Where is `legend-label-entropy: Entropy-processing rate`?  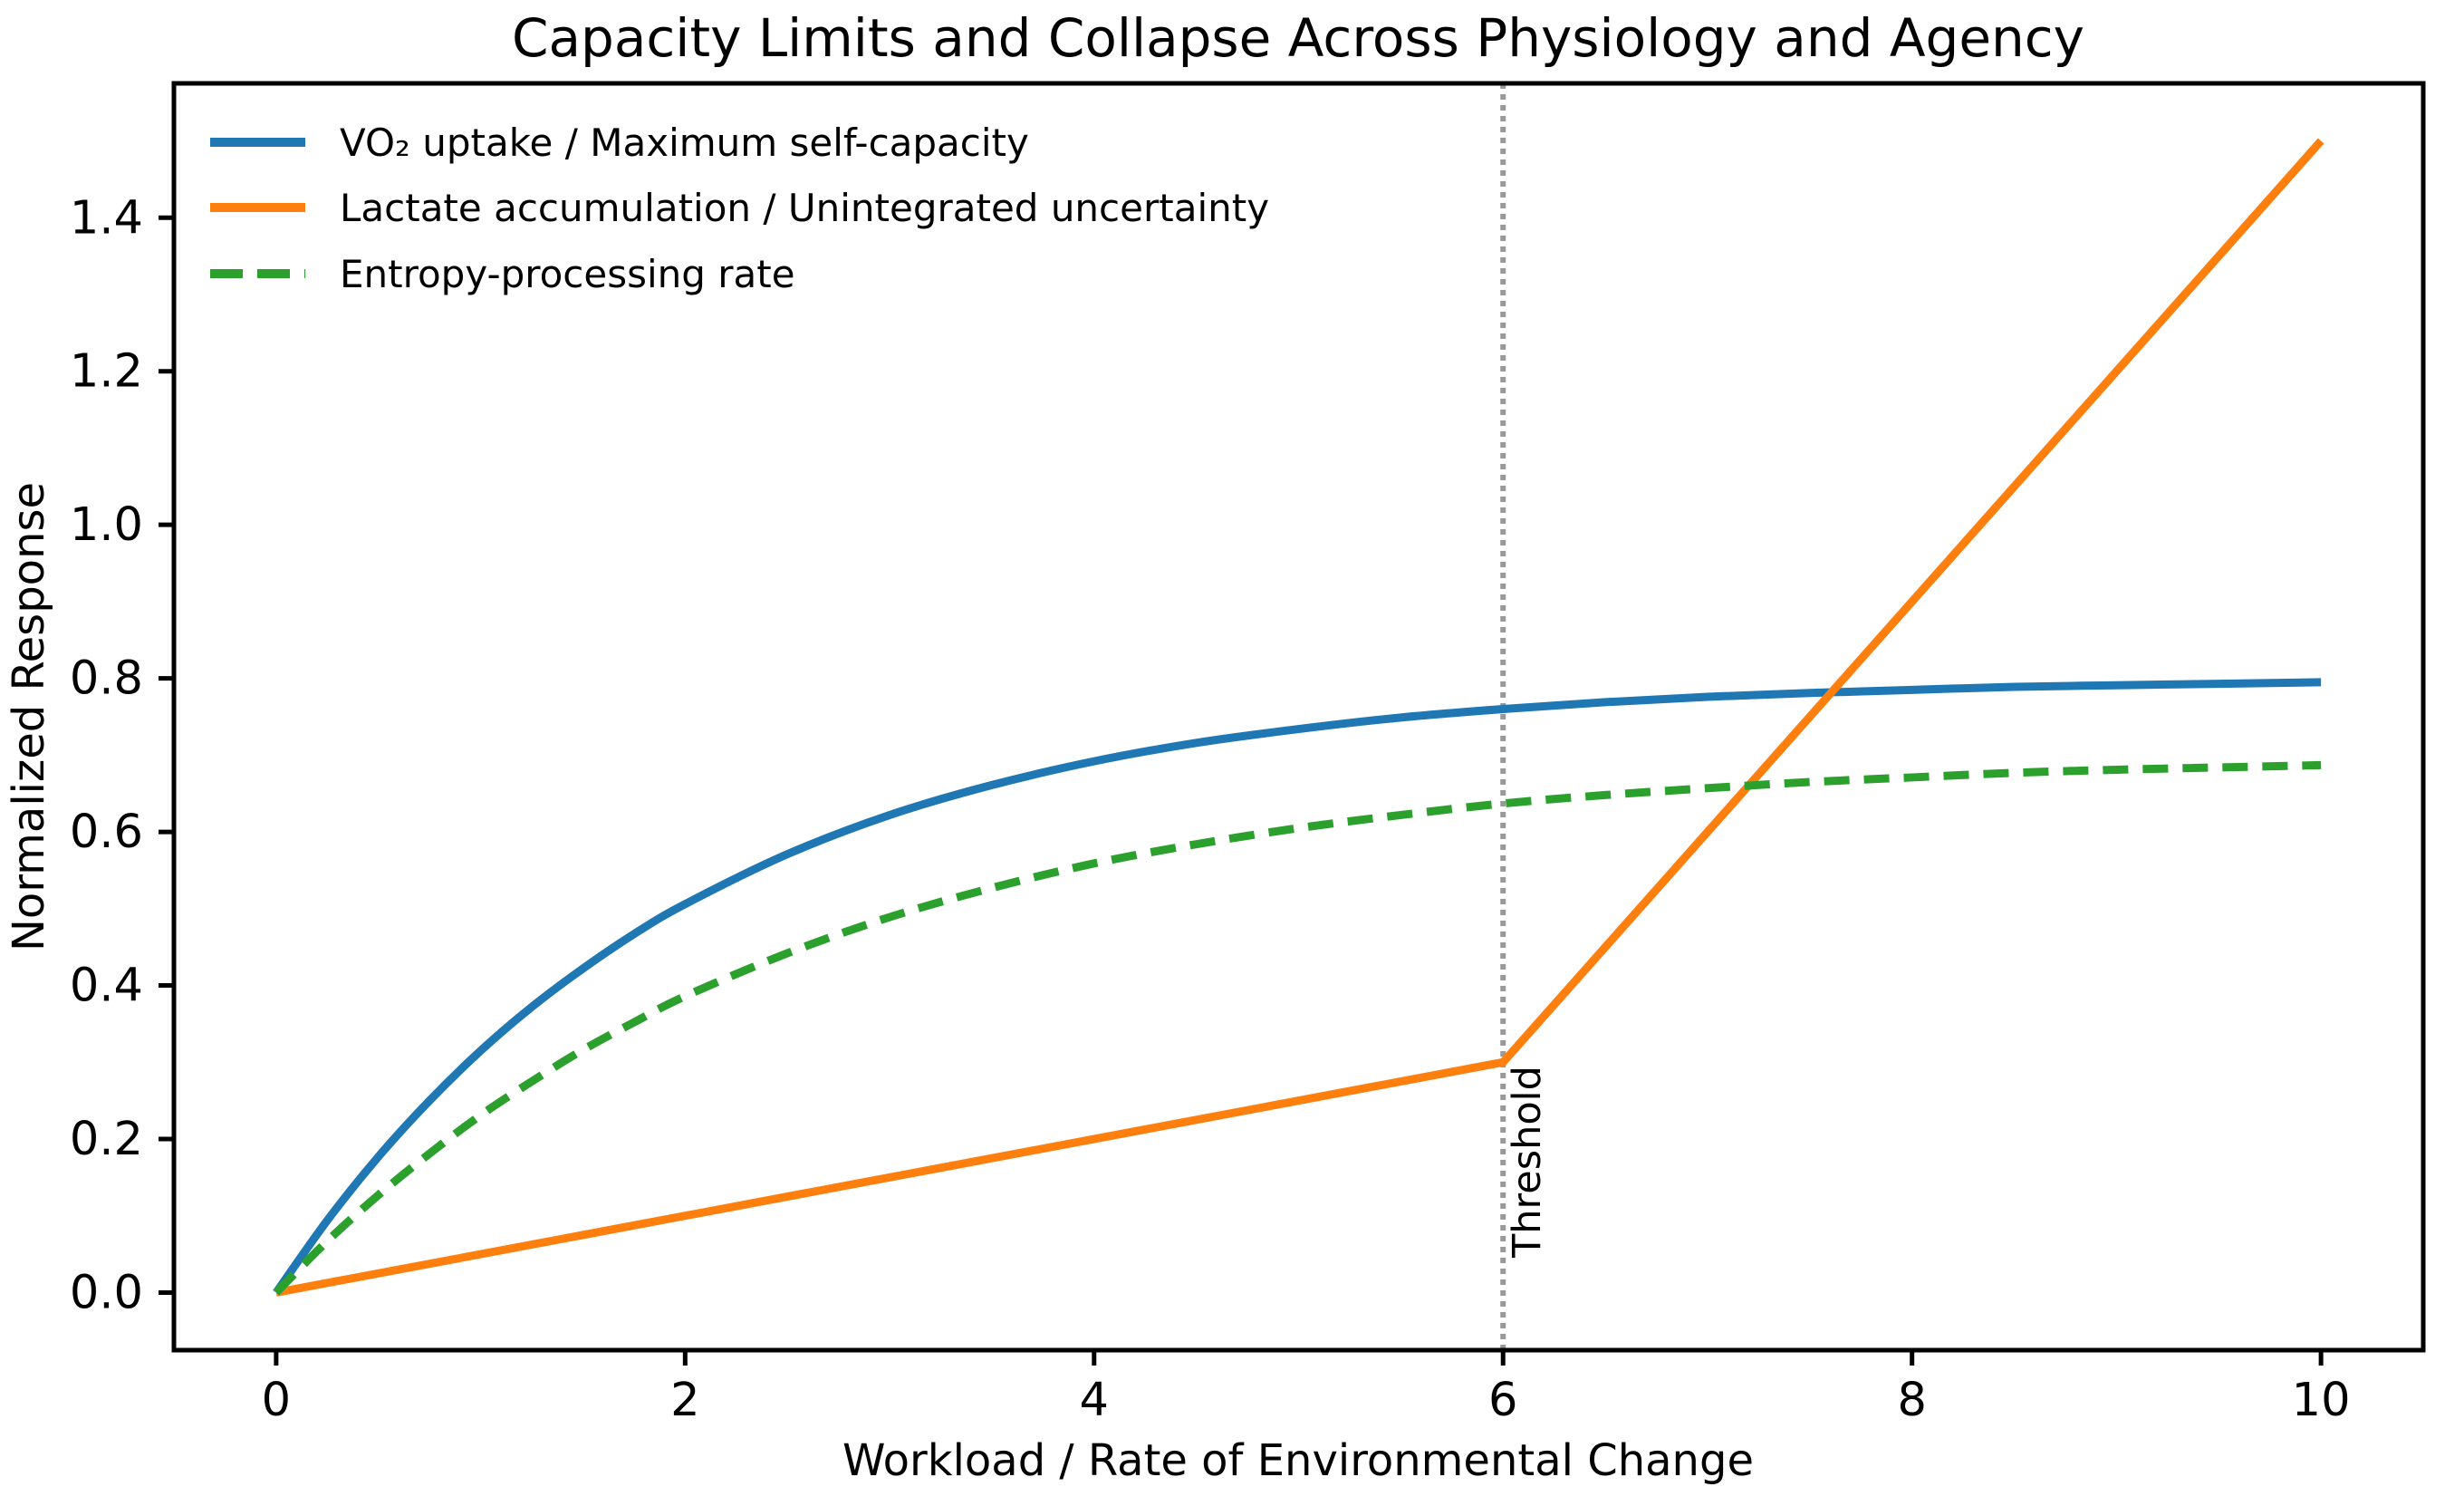
legend-label-entropy: Entropy-processing rate is located at coordinates (567, 274).